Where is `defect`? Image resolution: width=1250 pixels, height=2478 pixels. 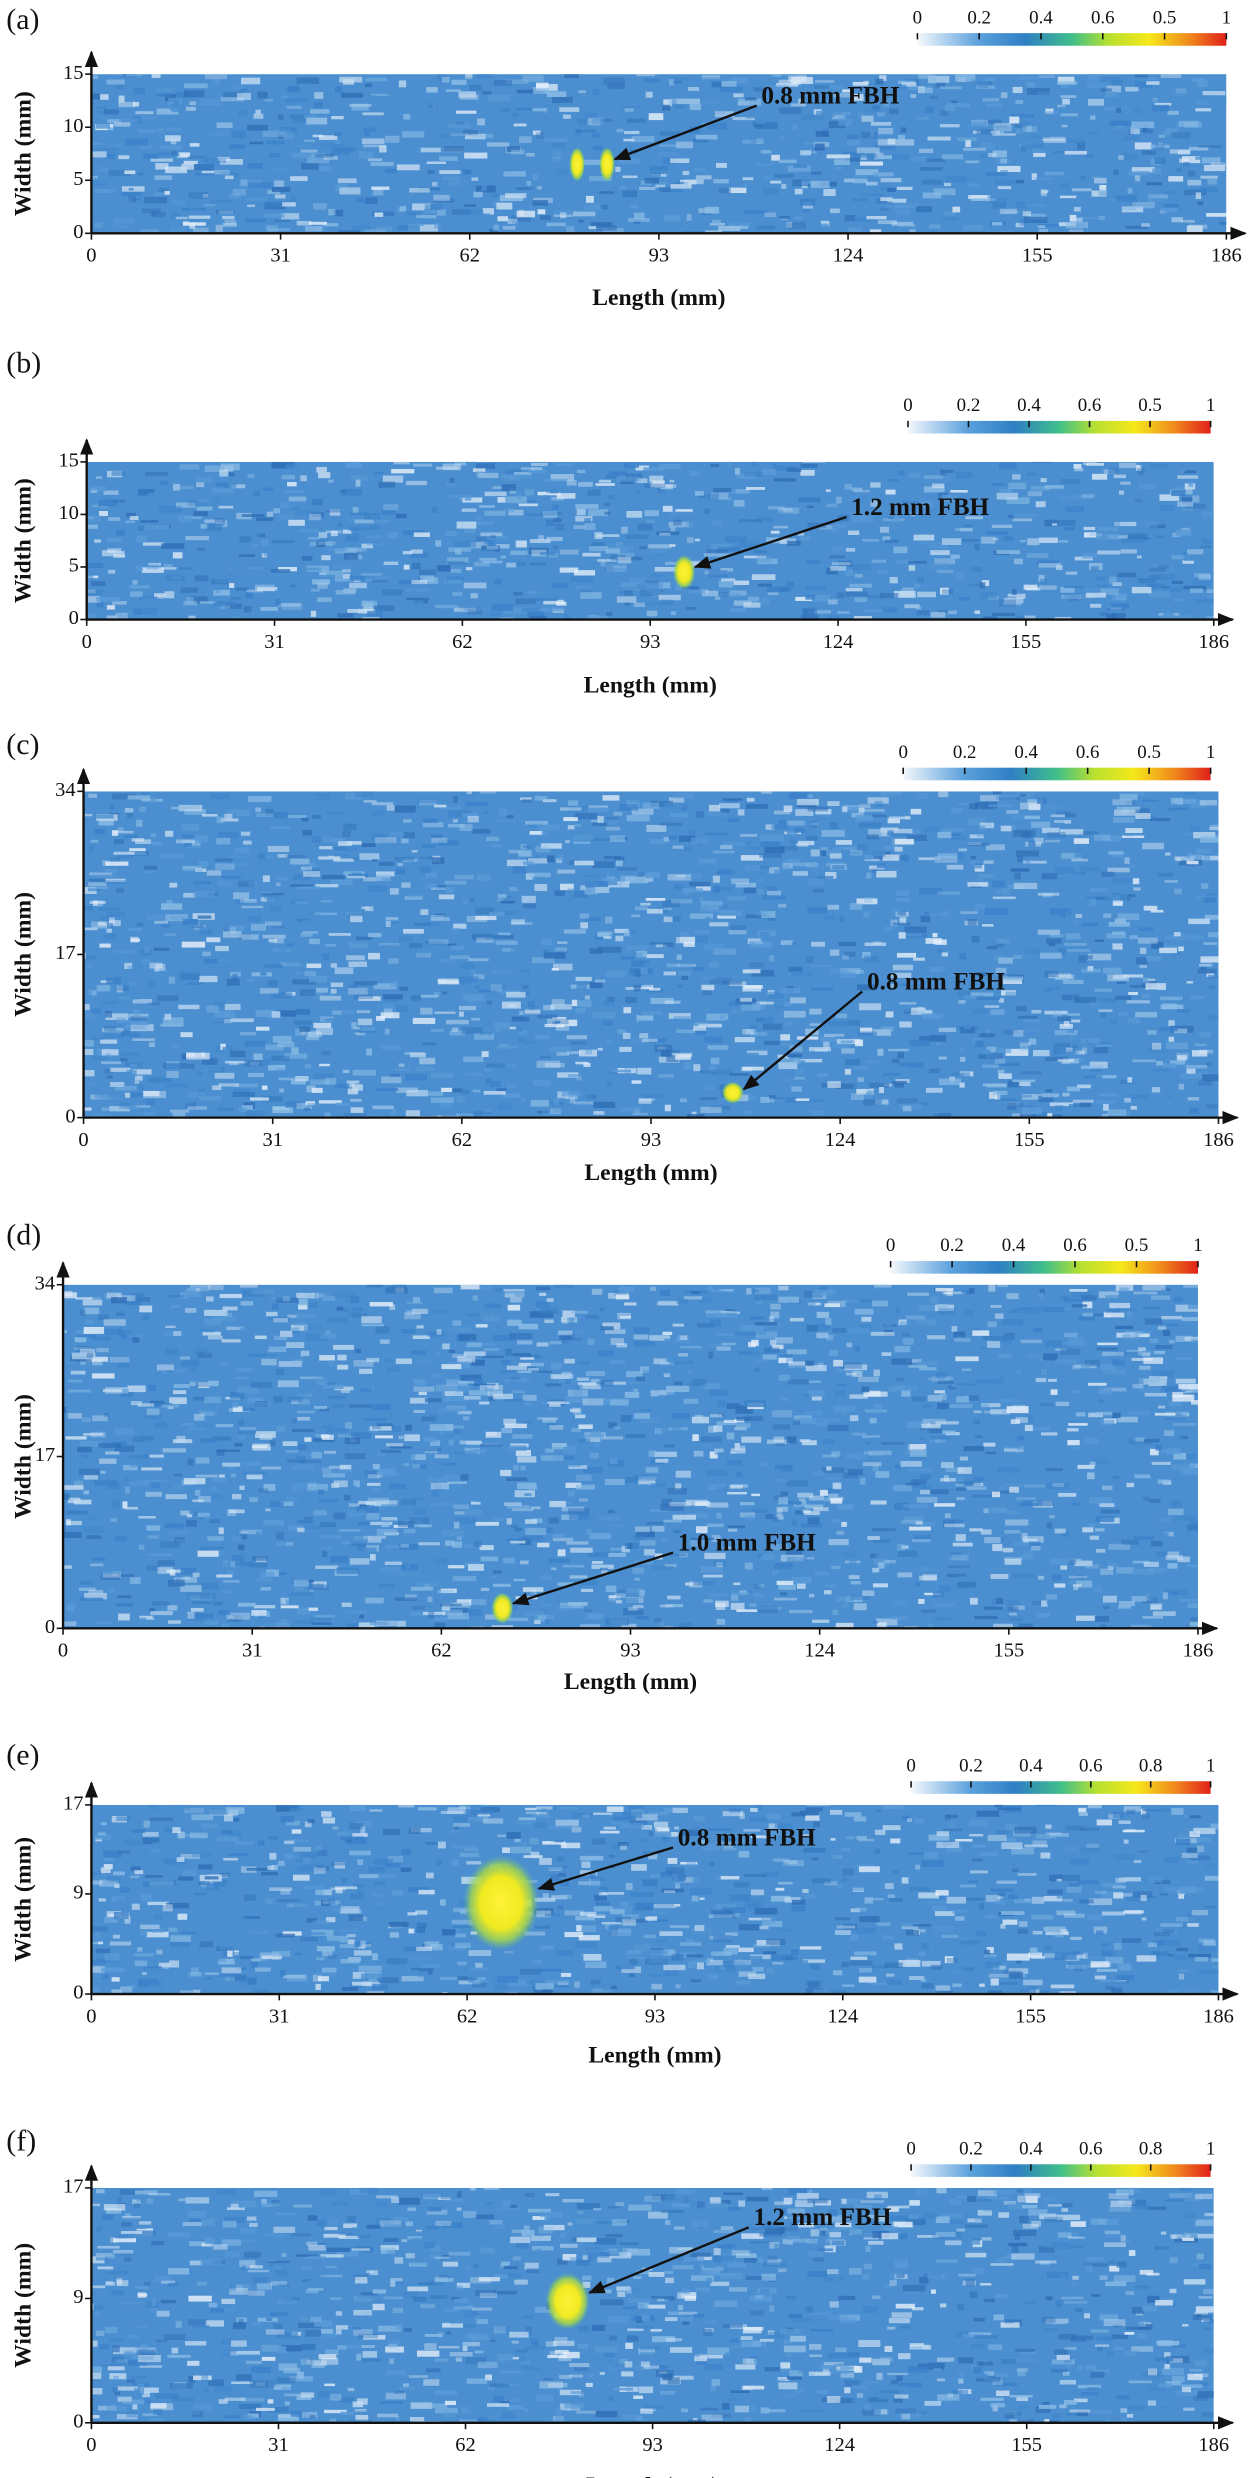 defect is located at coordinates (577, 164).